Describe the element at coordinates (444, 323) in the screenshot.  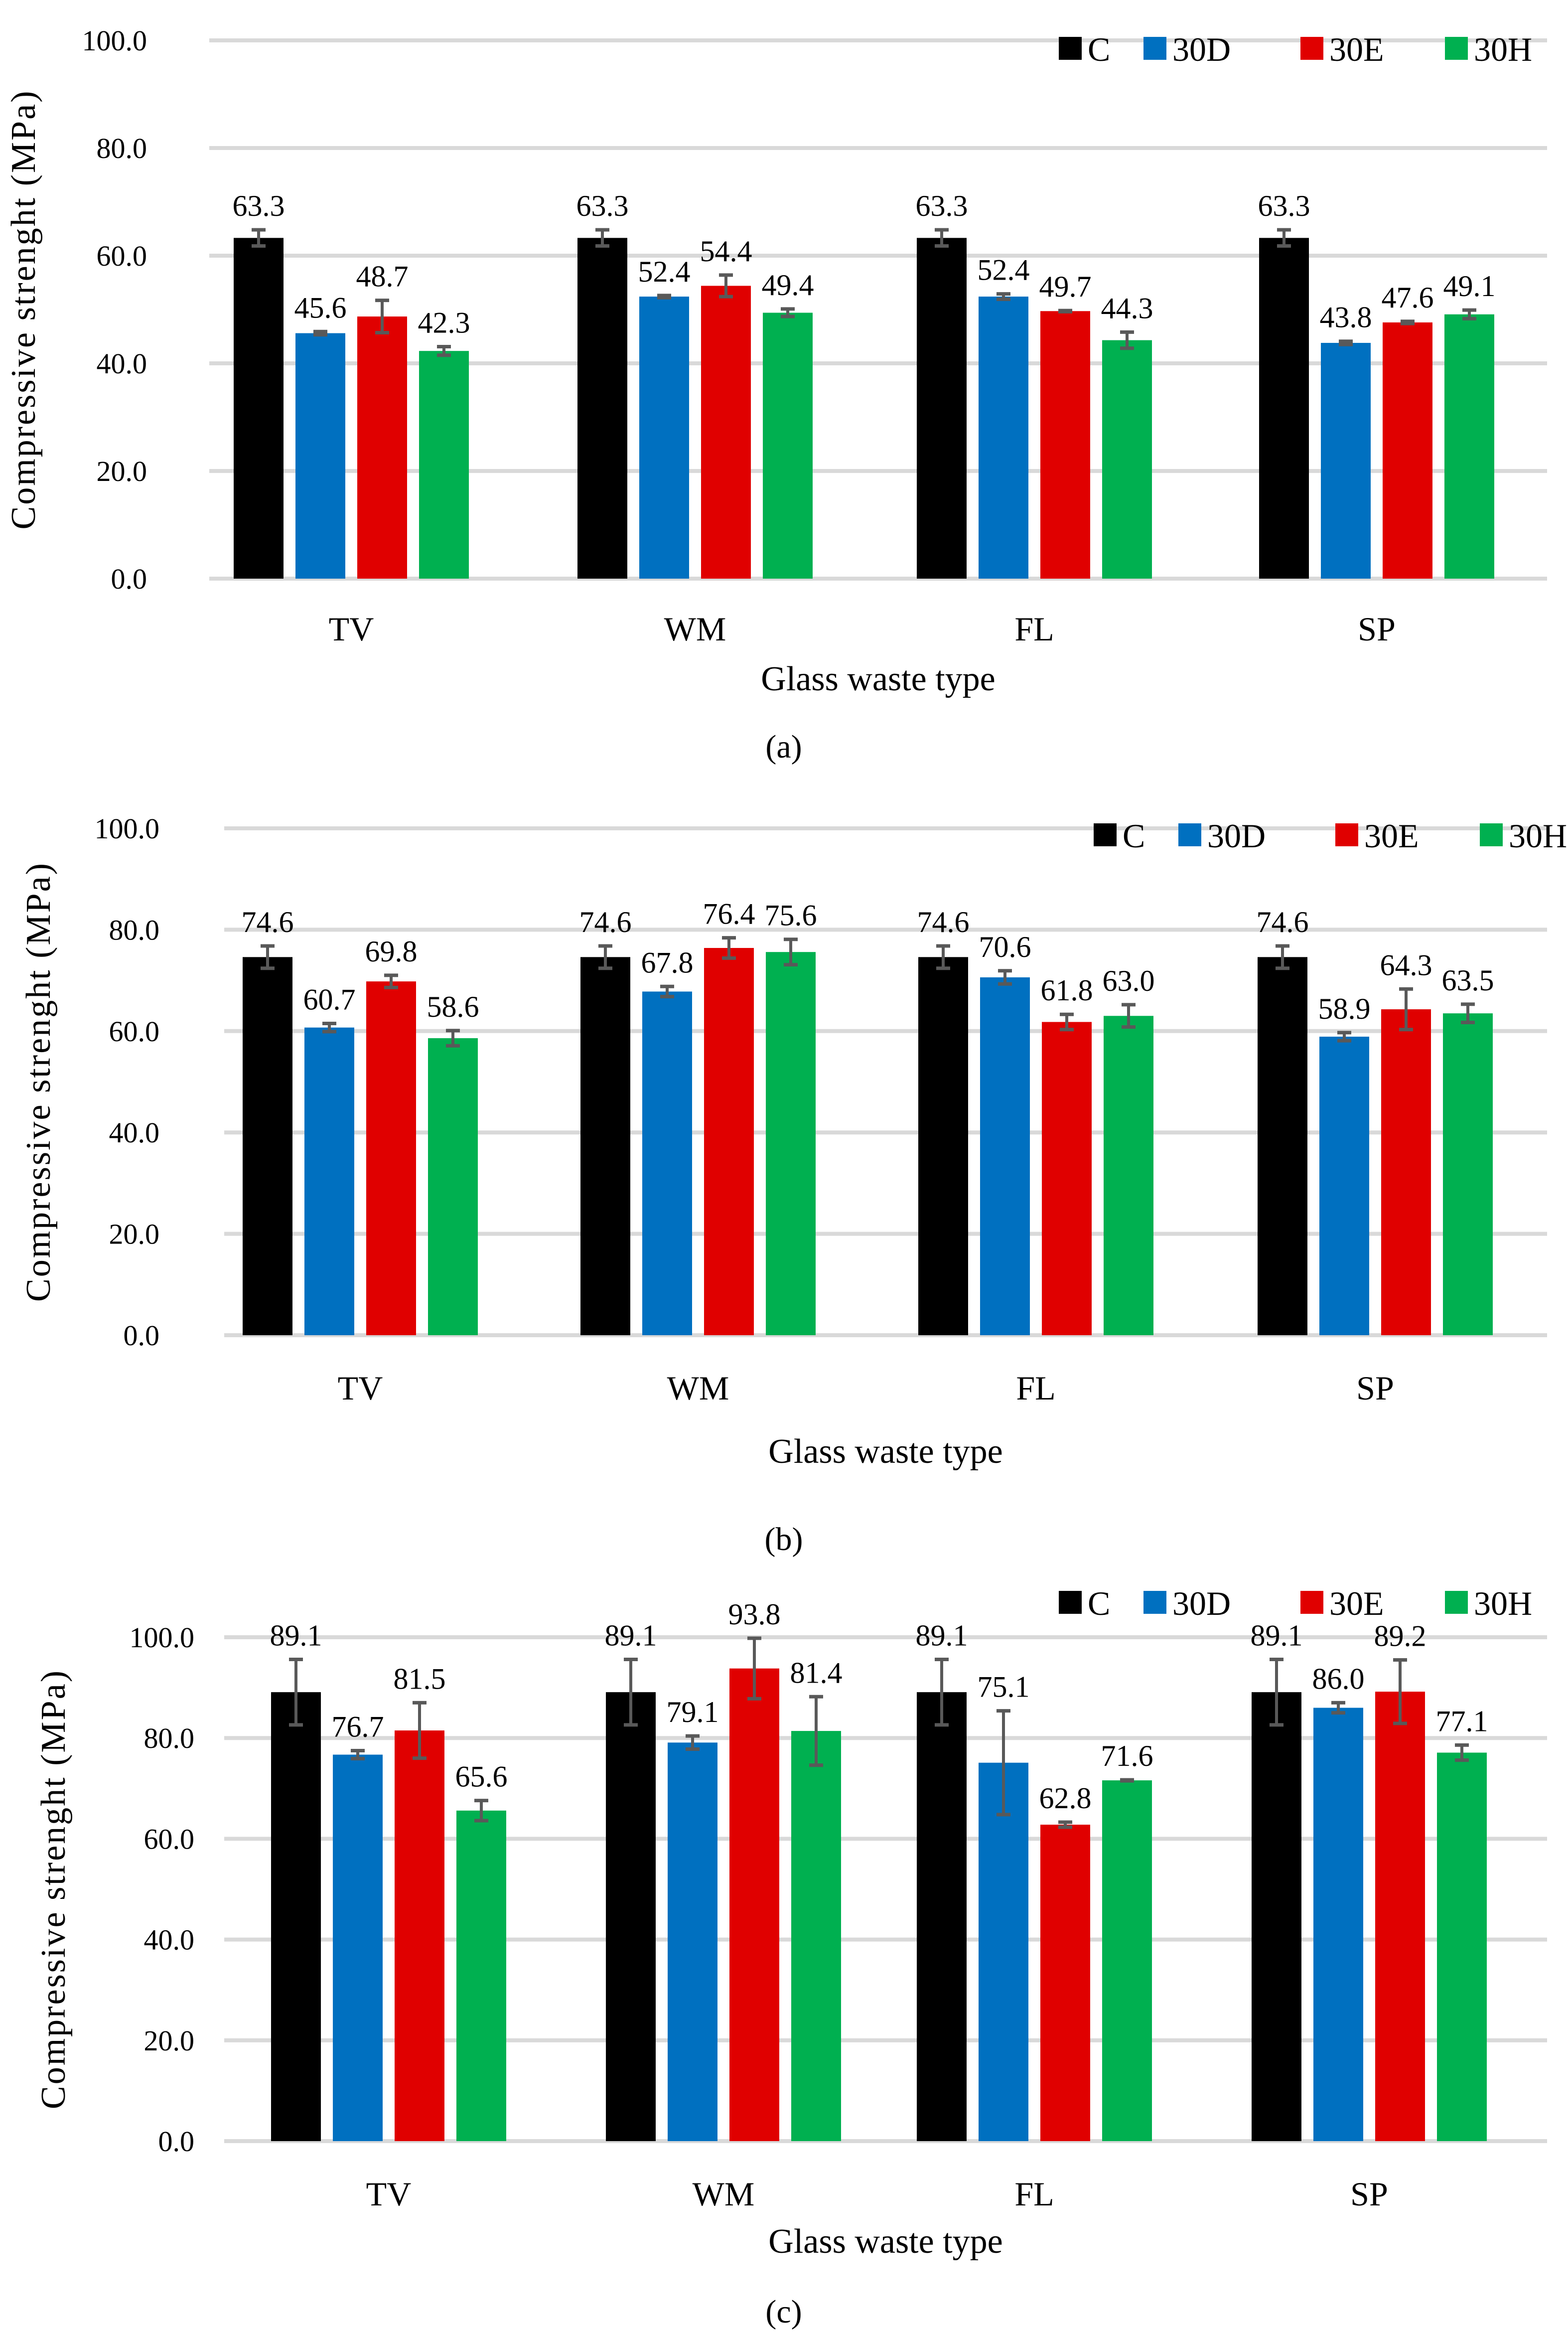
I see `data-label: 42.3` at that location.